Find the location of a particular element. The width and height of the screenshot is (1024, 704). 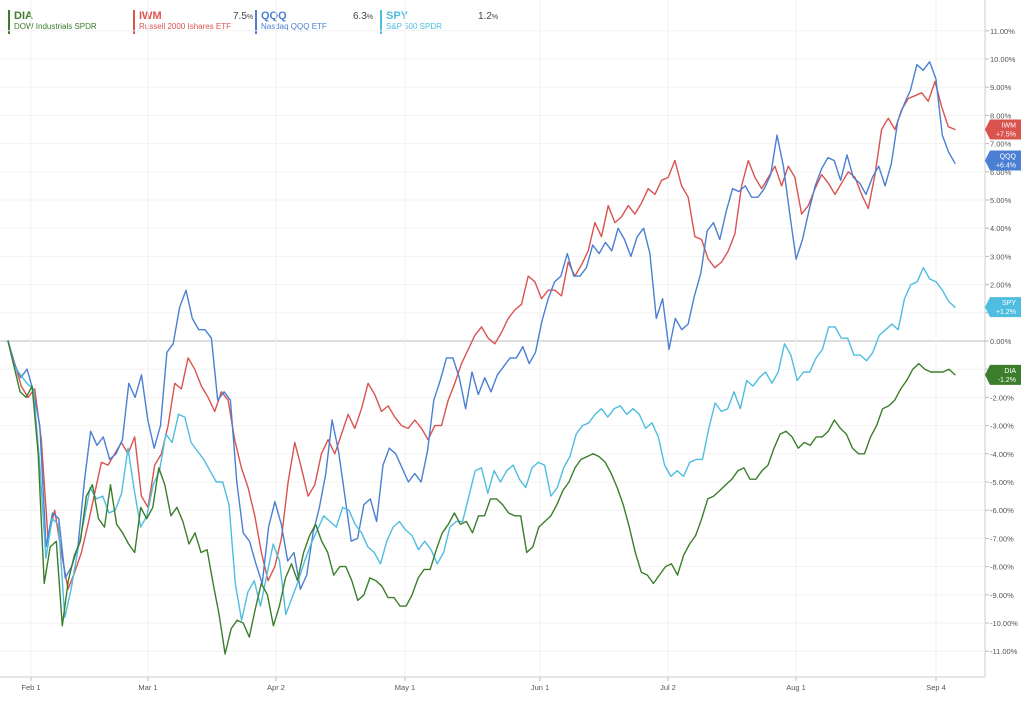

y-tick-label: 5.00% is located at coordinates (1001, 200).